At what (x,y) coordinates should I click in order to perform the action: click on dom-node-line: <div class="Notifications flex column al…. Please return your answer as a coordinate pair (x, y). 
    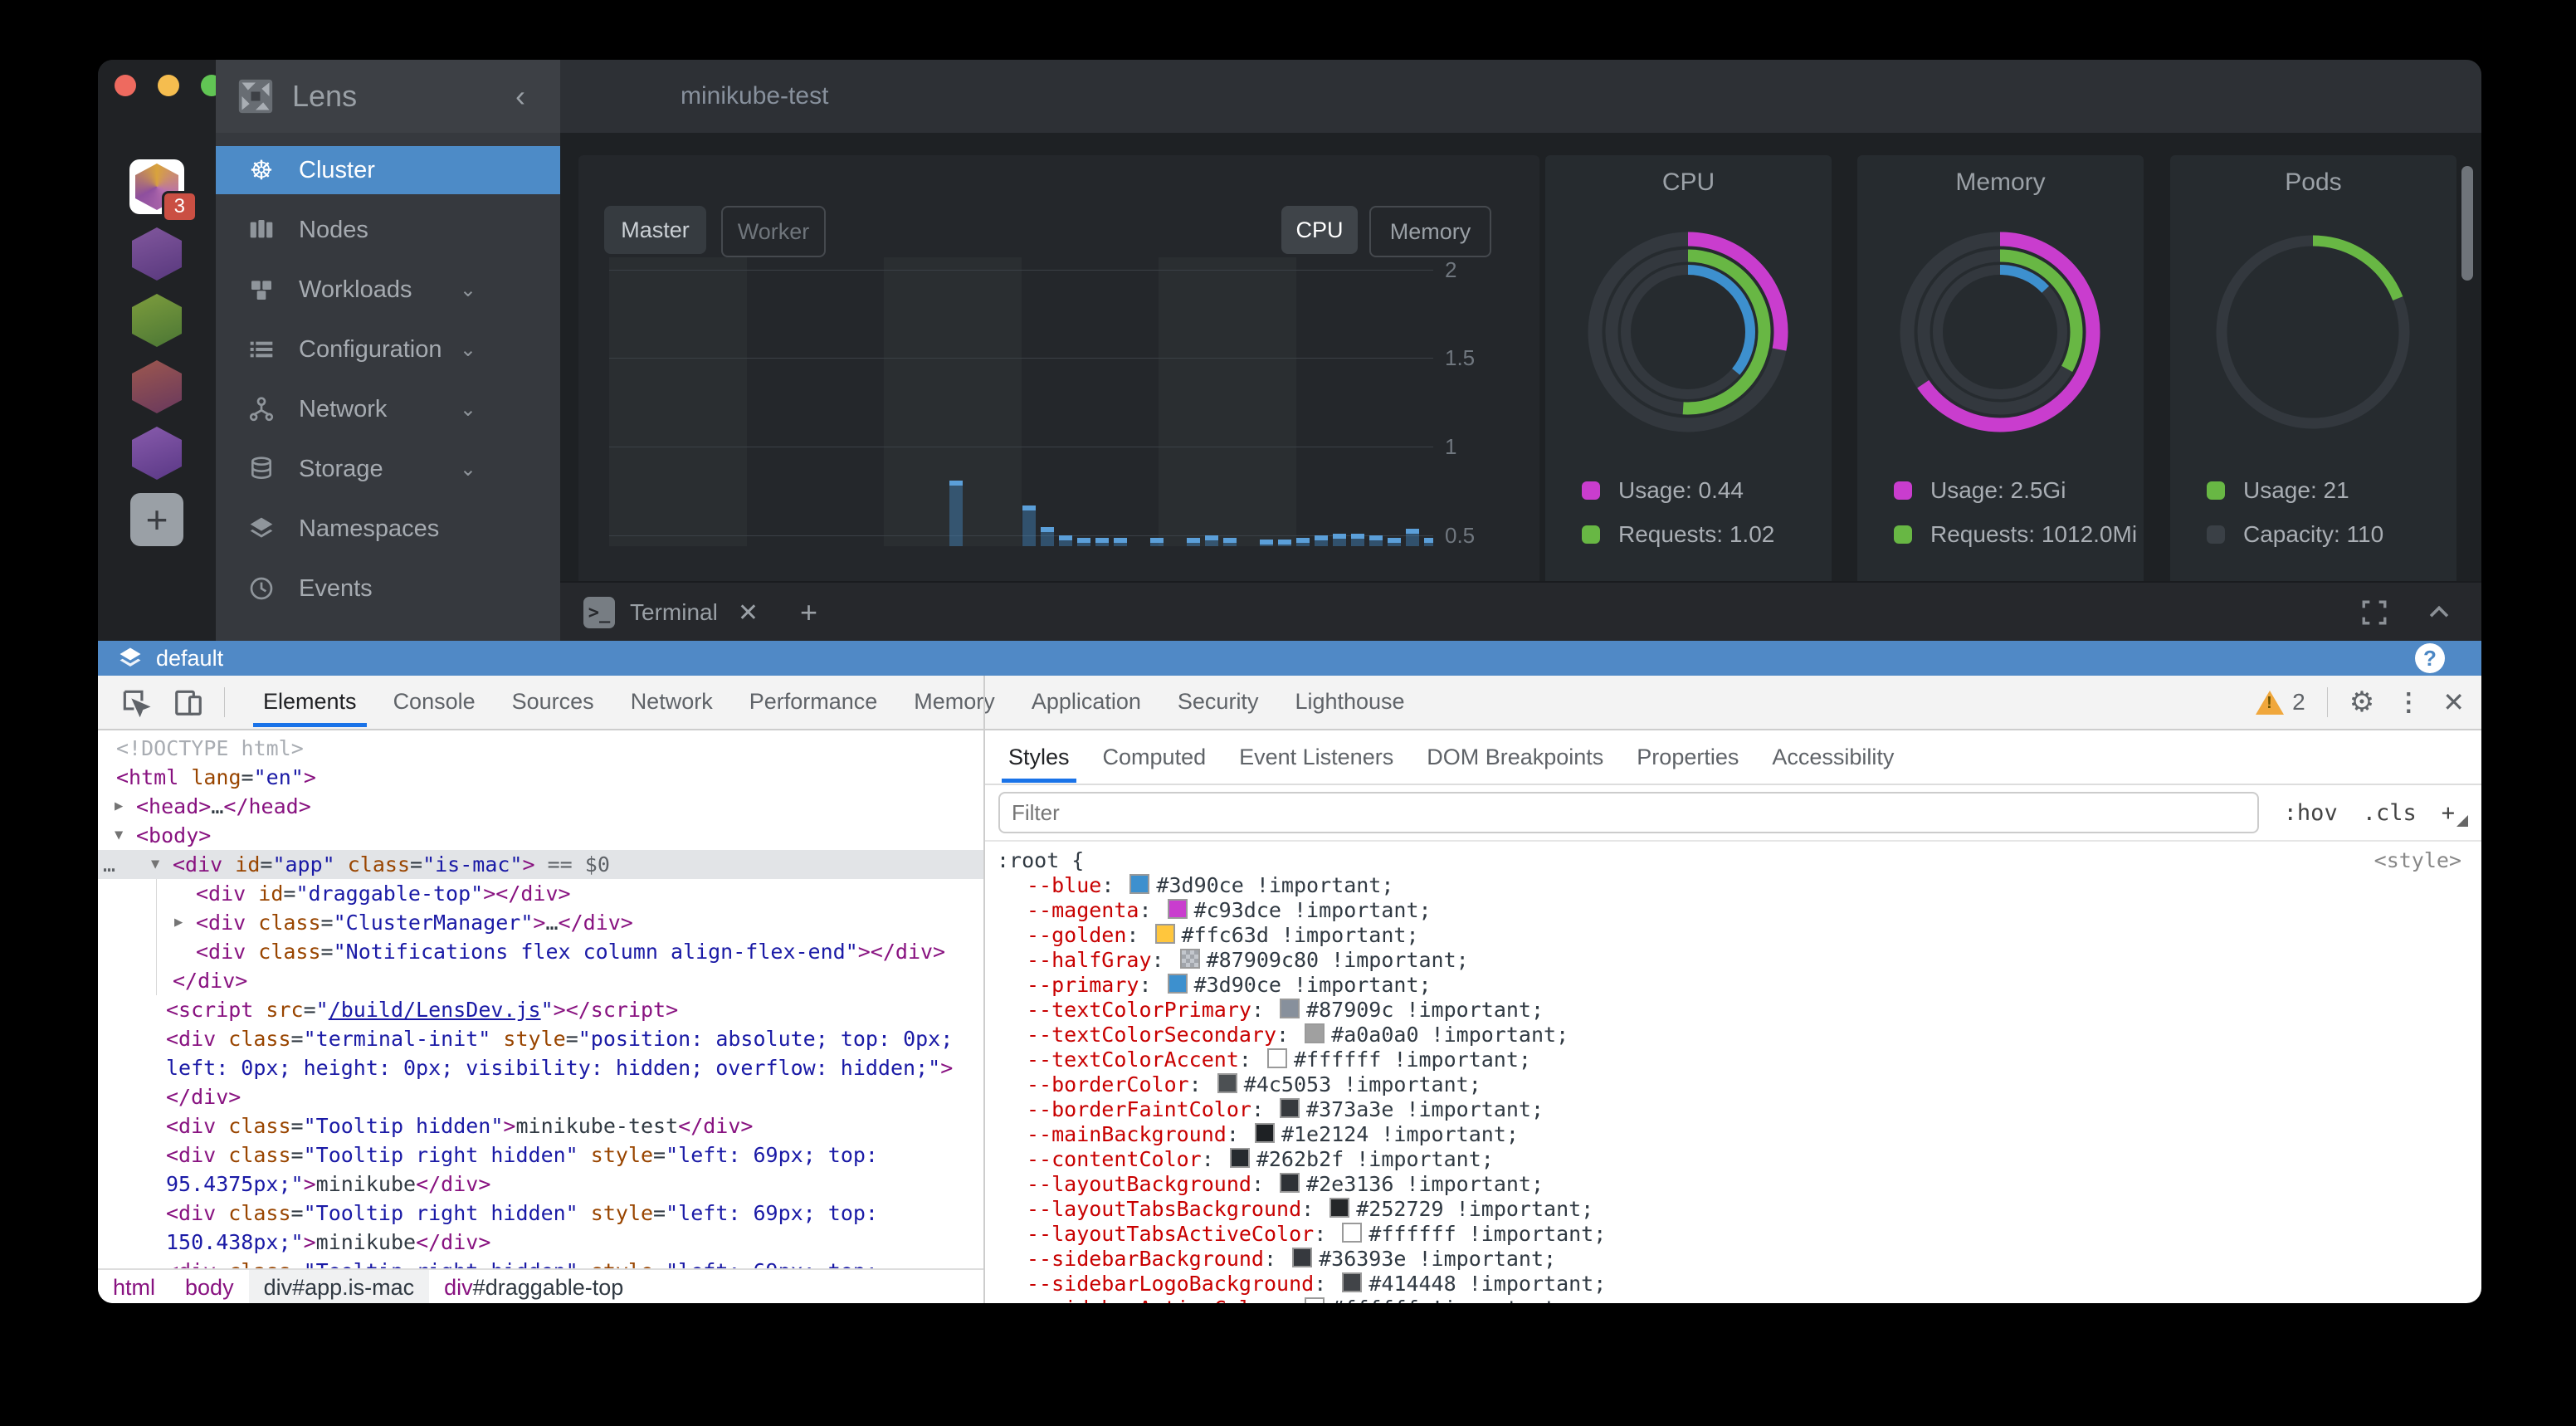
    Looking at the image, I should click on (541, 951).